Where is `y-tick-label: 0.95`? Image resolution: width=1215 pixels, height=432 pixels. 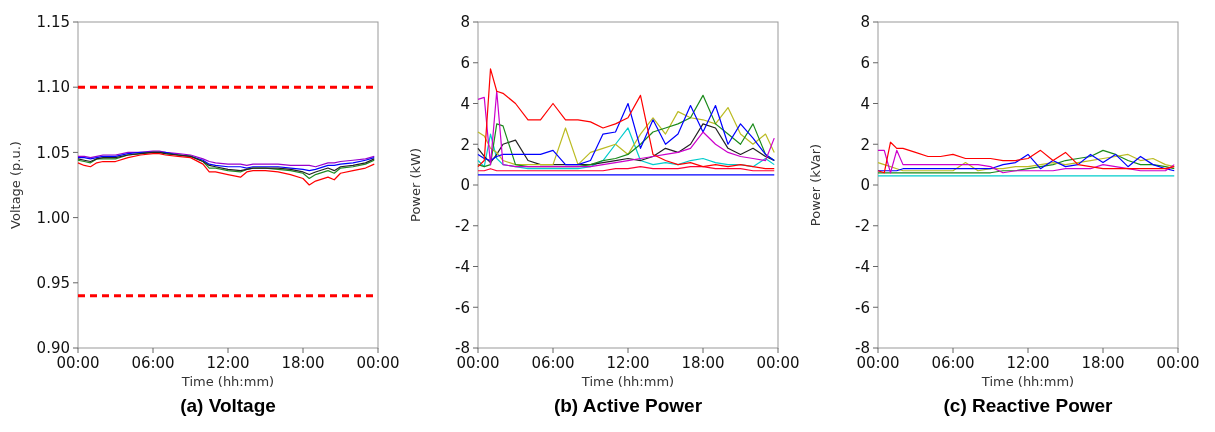 y-tick-label: 0.95 is located at coordinates (53, 283).